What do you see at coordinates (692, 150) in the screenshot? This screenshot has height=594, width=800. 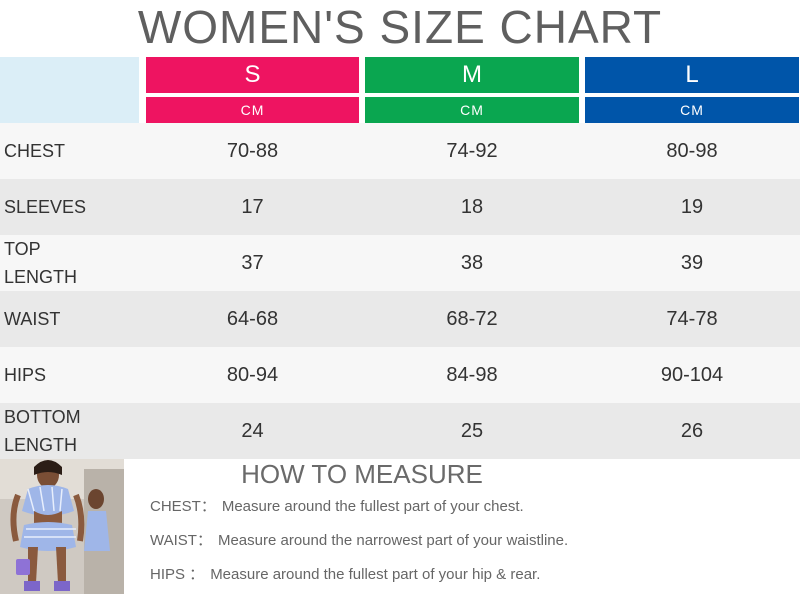 I see `cell-l: 80-98` at bounding box center [692, 150].